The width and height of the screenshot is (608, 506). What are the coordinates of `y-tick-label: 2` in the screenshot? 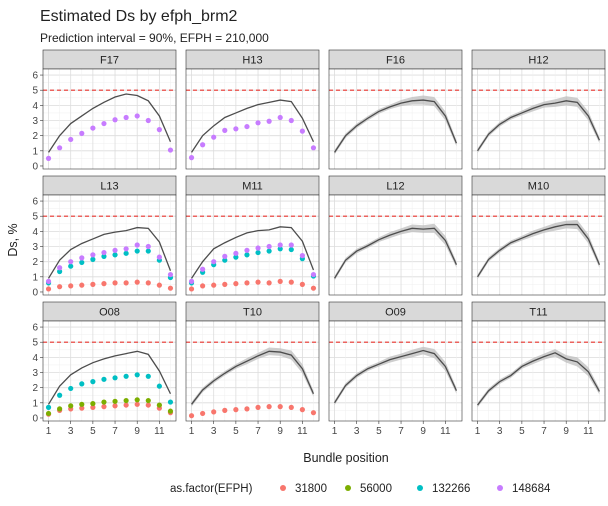 It's located at (35, 388).